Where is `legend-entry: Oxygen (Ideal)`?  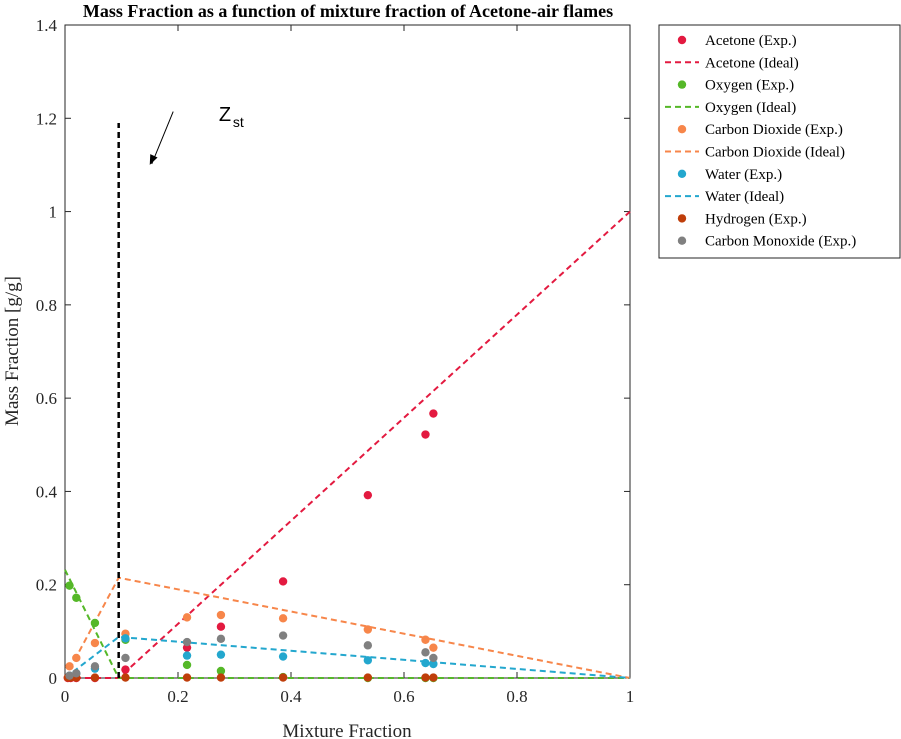 legend-entry: Oxygen (Ideal) is located at coordinates (750, 108).